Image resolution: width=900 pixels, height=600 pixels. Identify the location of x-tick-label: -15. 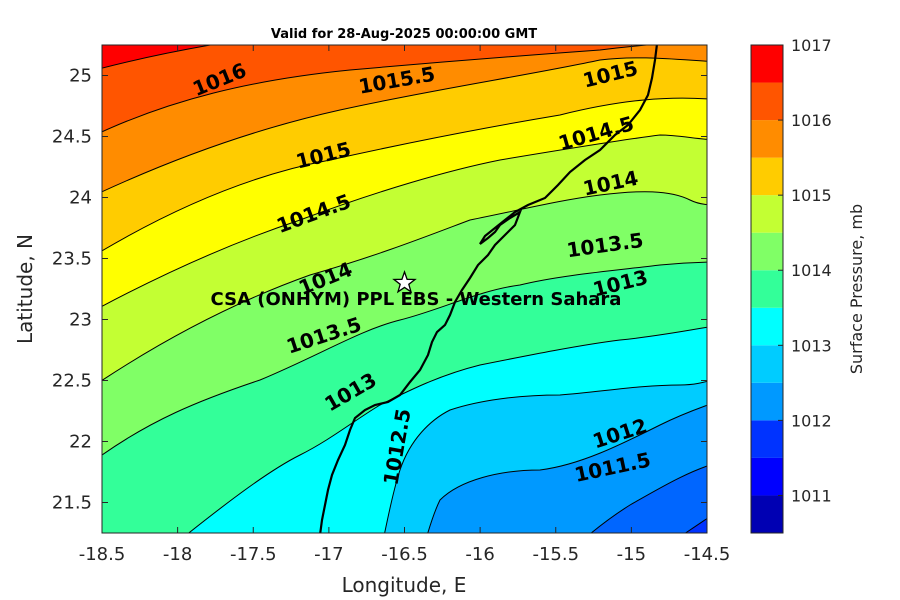
(631, 554).